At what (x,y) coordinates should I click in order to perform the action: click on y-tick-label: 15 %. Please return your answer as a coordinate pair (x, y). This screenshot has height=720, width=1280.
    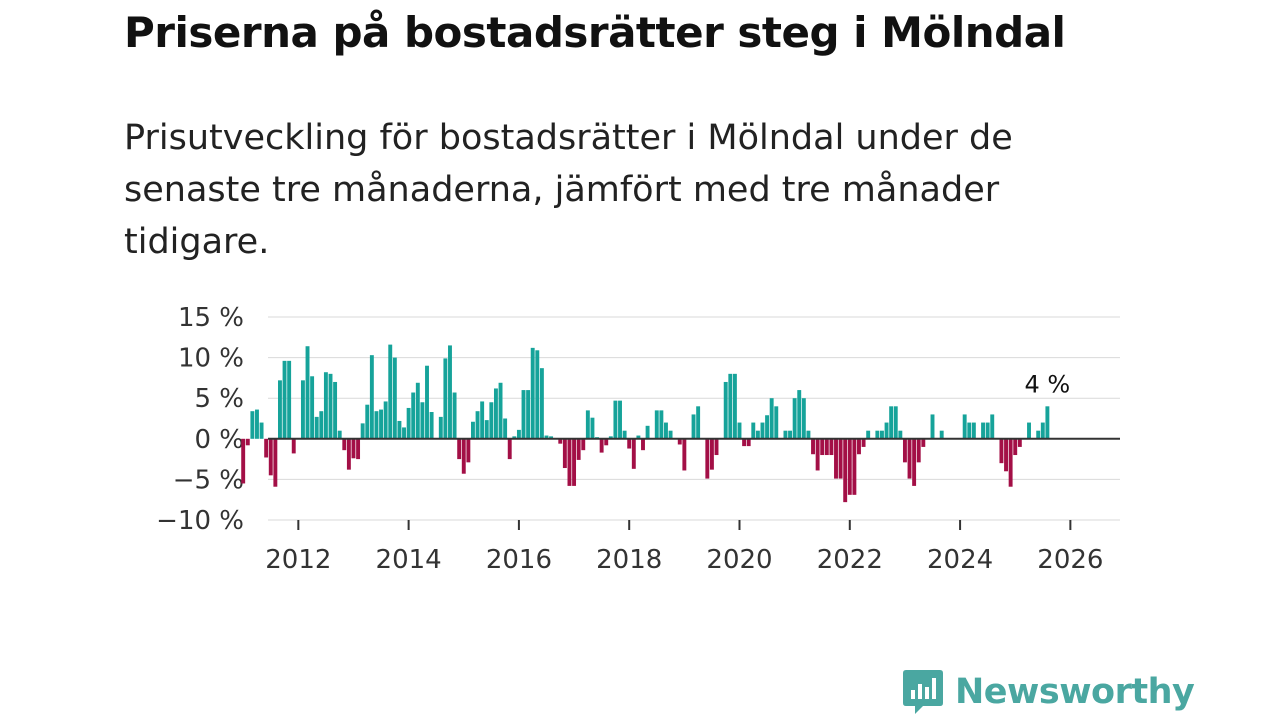
    Looking at the image, I should click on (211, 318).